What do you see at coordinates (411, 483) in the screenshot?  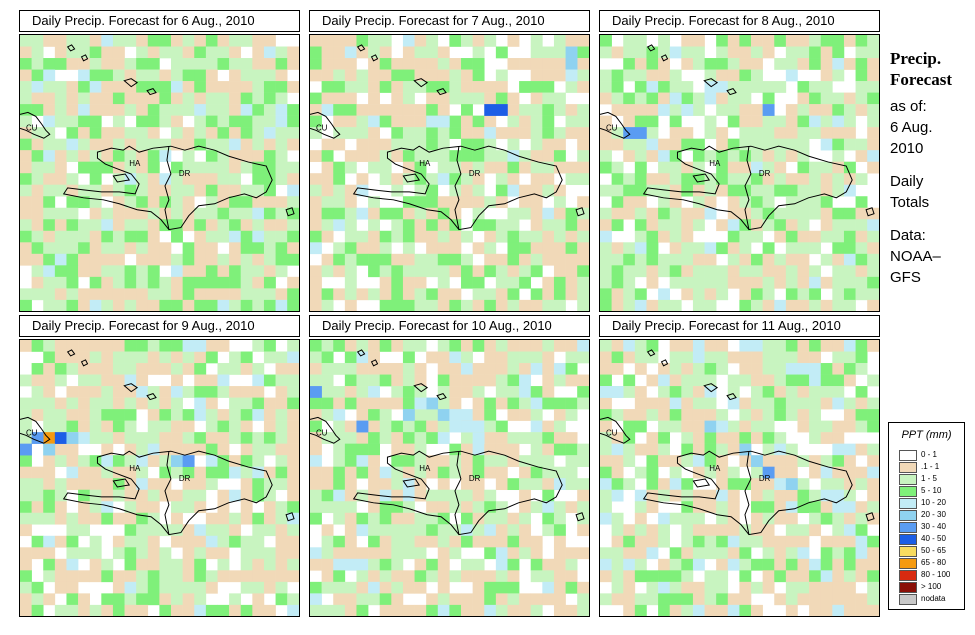 I see `gonave-outline` at bounding box center [411, 483].